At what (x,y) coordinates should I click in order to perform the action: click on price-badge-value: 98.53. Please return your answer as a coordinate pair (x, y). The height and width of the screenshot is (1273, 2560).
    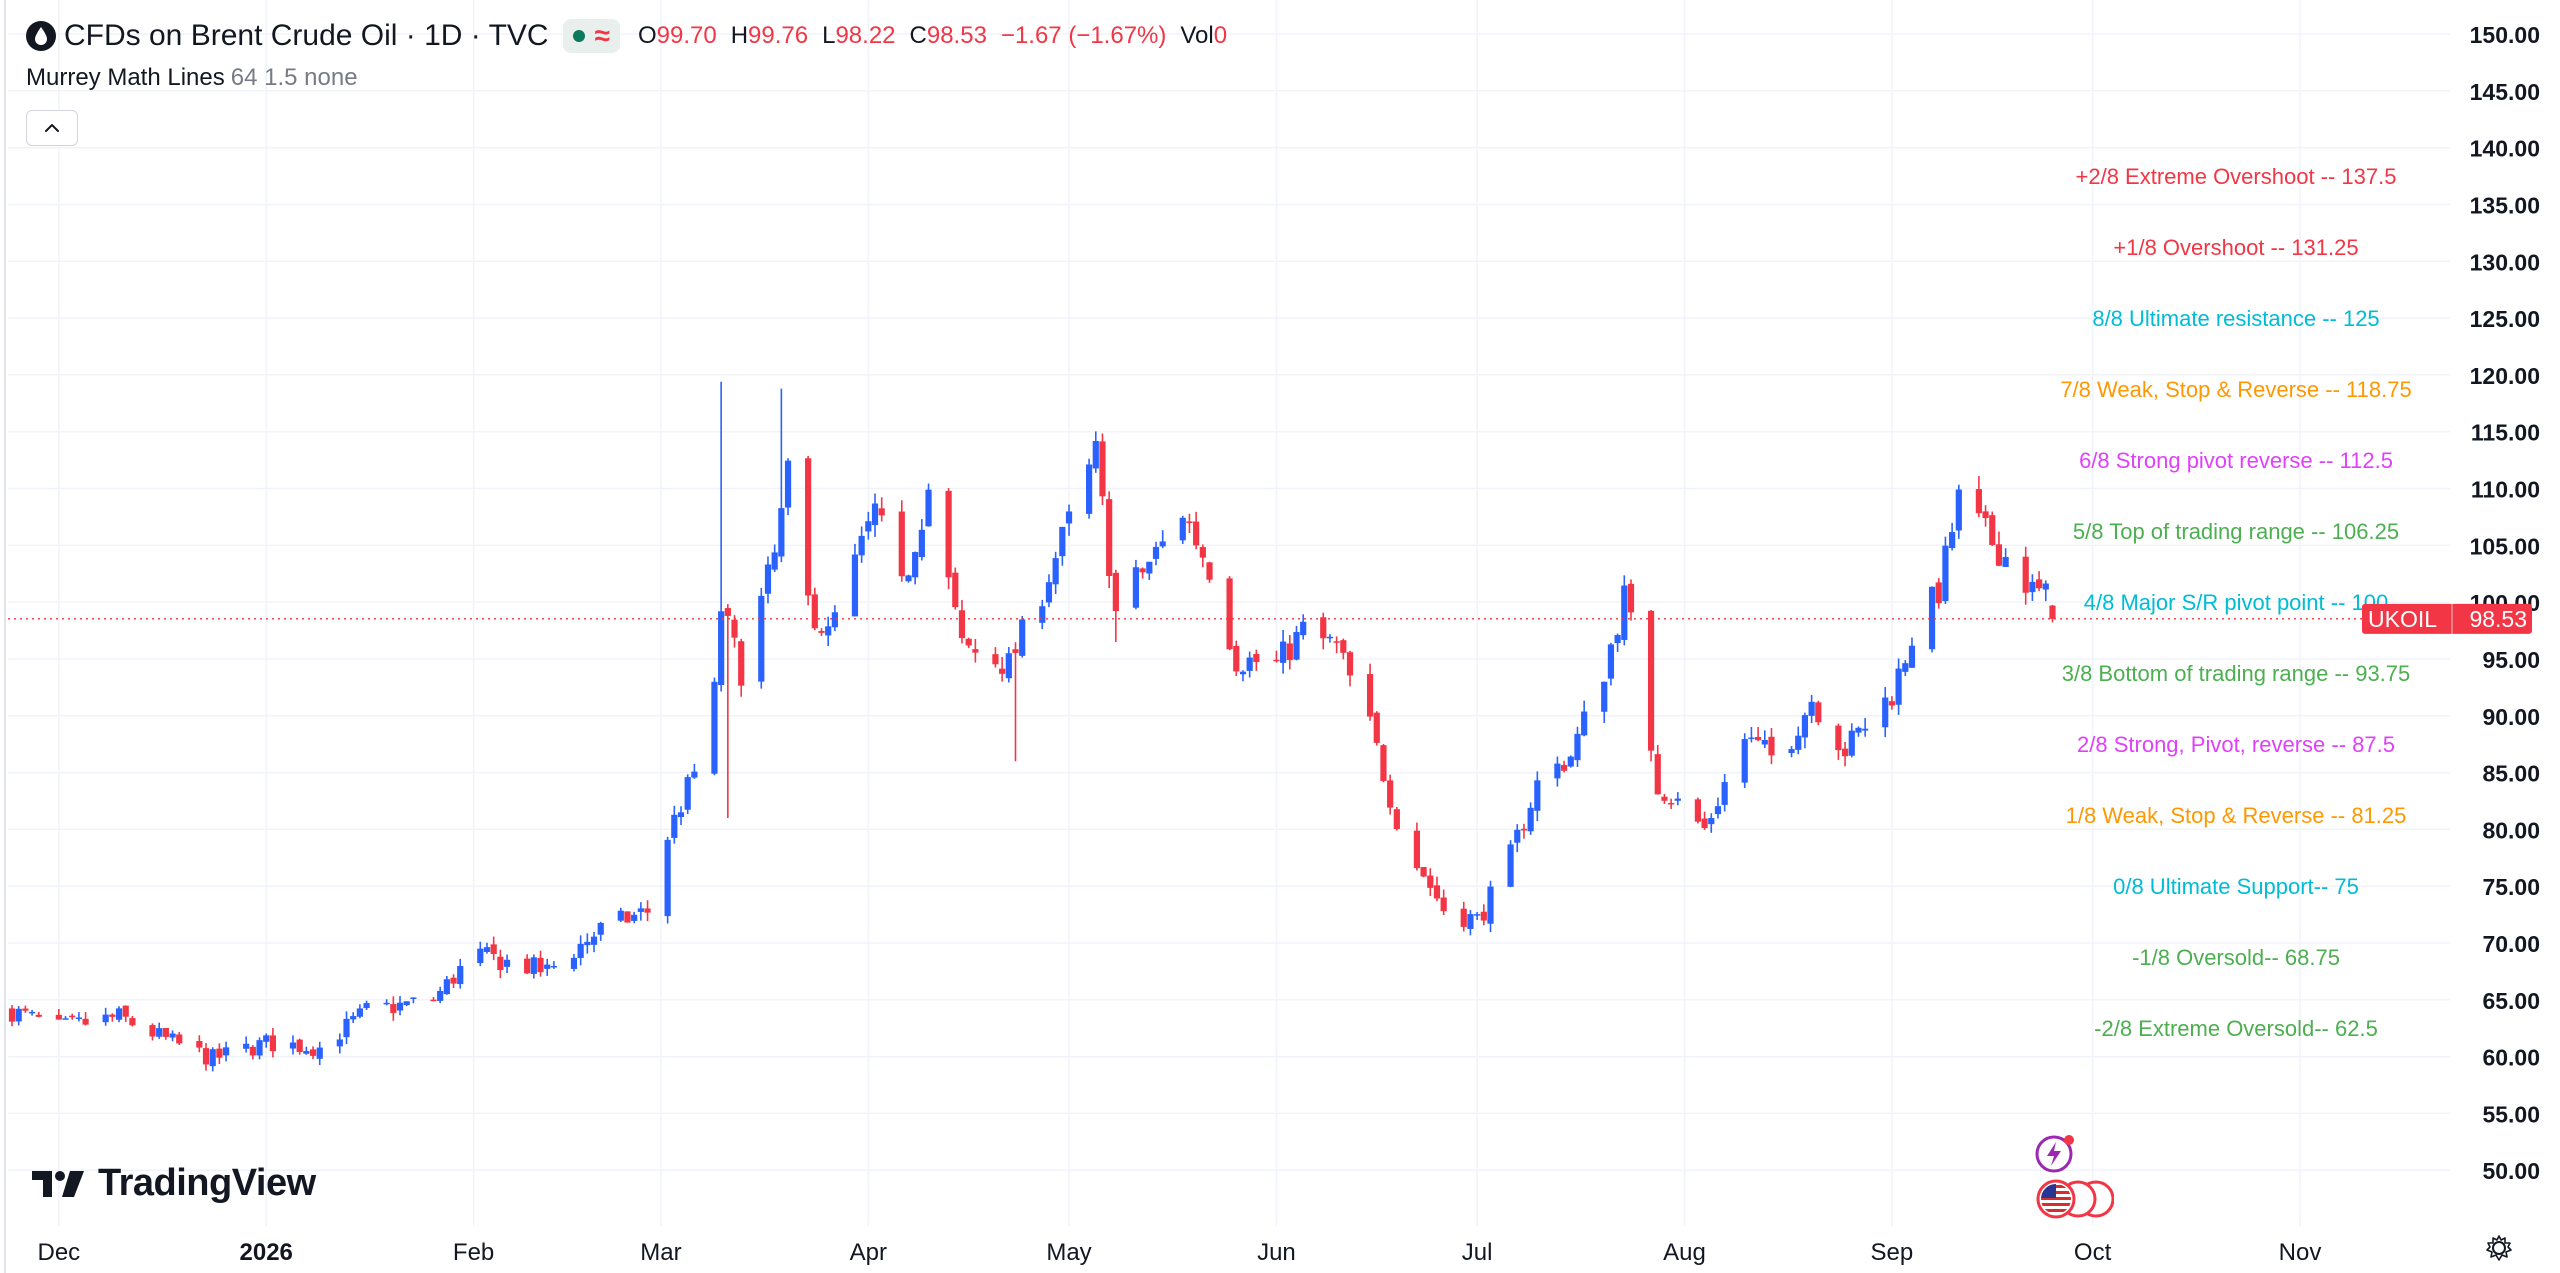
    Looking at the image, I should click on (2498, 619).